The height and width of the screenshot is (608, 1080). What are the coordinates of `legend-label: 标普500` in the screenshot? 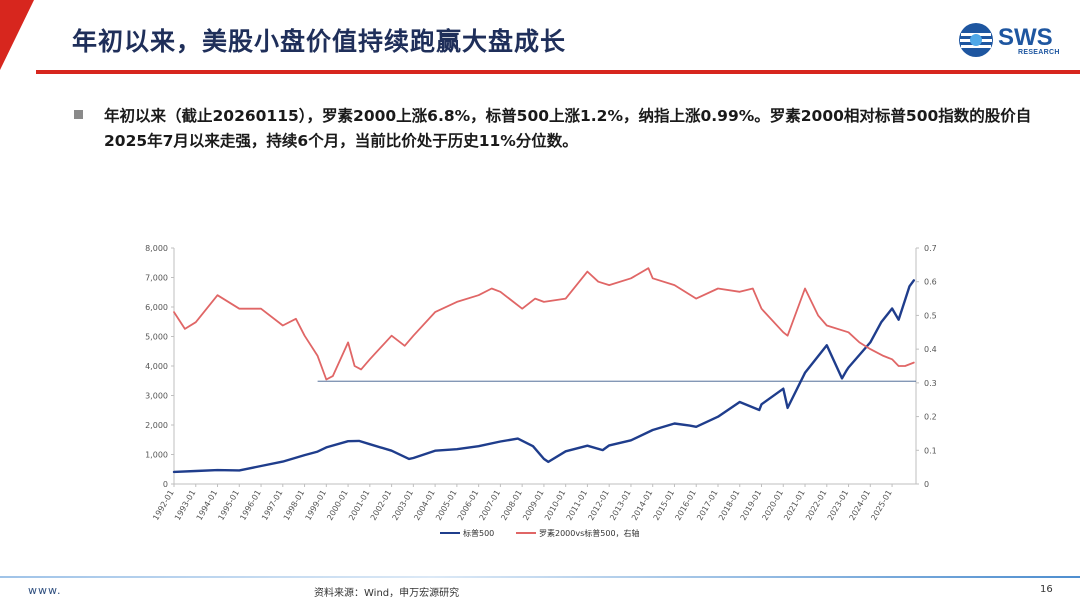 It's located at (478, 533).